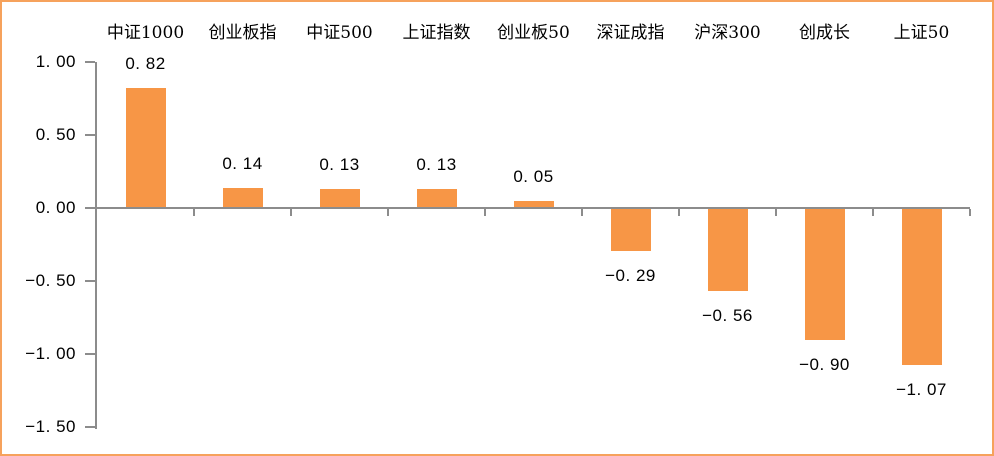 Image resolution: width=994 pixels, height=456 pixels. Describe the element at coordinates (55, 134) in the screenshot. I see `y-axis-tick-label: 0. 50` at that location.